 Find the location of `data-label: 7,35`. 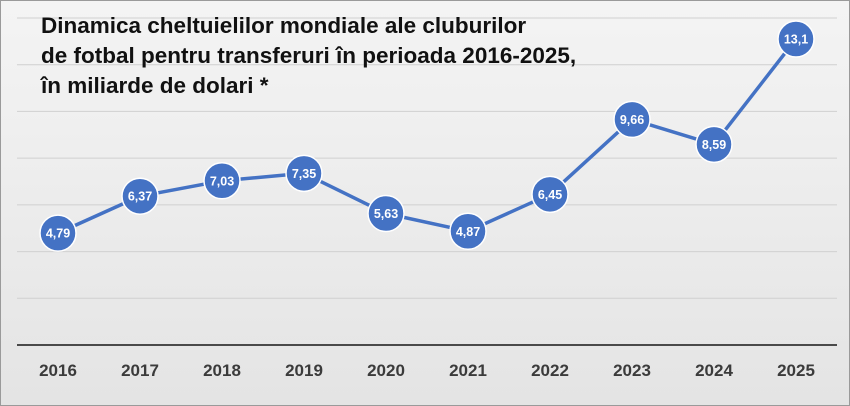

data-label: 7,35 is located at coordinates (304, 174).